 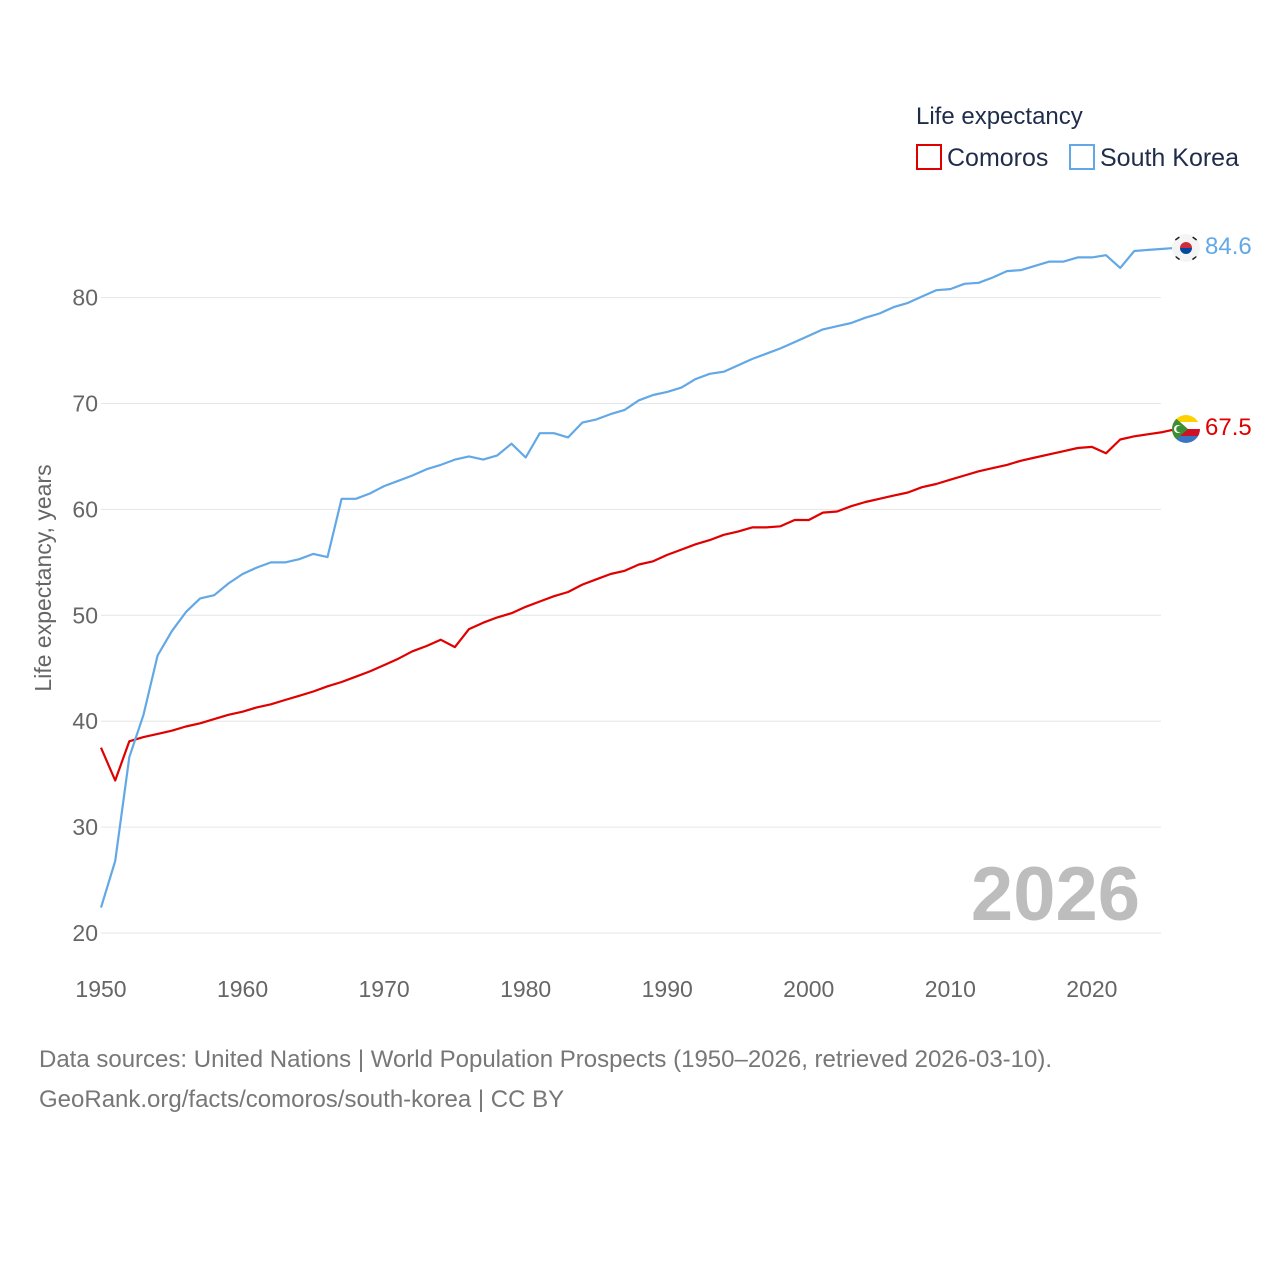 What do you see at coordinates (808, 989) in the screenshot?
I see `x-tick-label: 2000` at bounding box center [808, 989].